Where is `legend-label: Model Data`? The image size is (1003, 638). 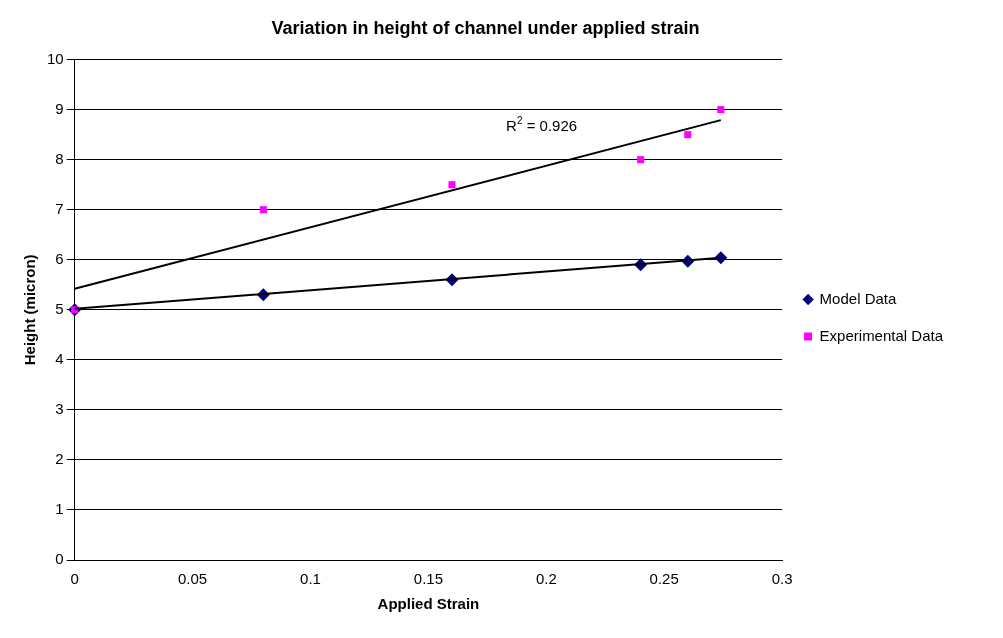
legend-label: Model Data is located at coordinates (858, 298).